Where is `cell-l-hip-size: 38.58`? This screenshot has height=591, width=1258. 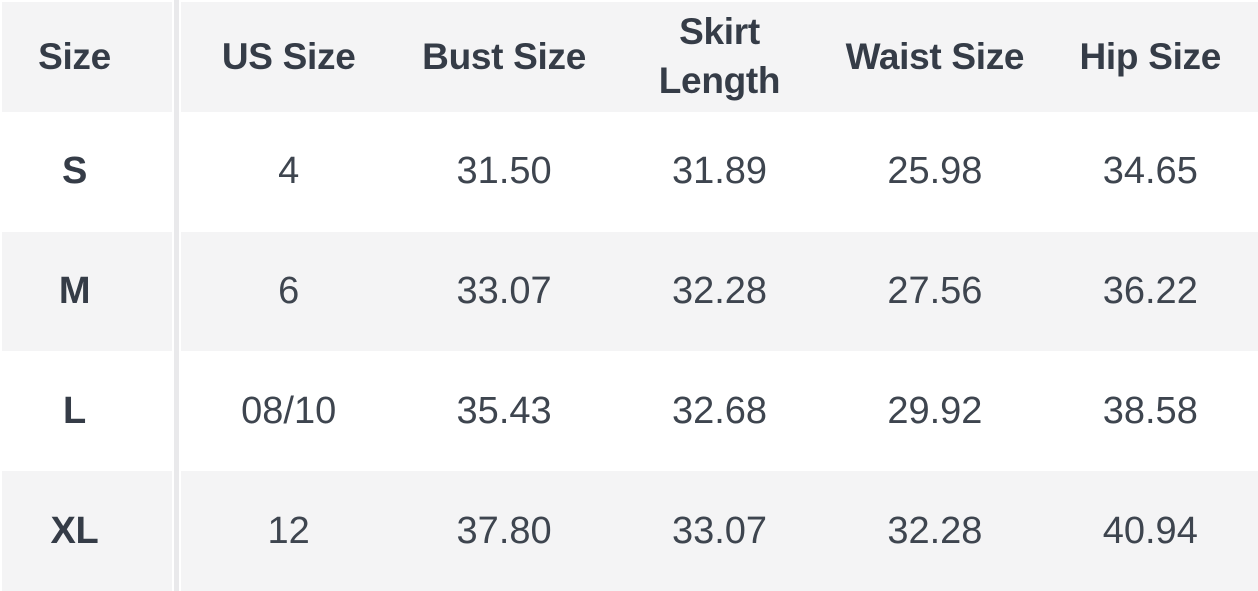 cell-l-hip-size: 38.58 is located at coordinates (1150, 410).